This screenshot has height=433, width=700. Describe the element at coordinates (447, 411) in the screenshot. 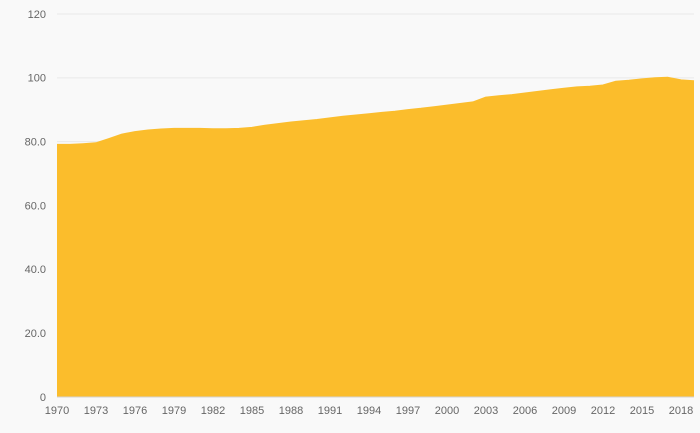

I see `x-tick-label: 2000` at that location.